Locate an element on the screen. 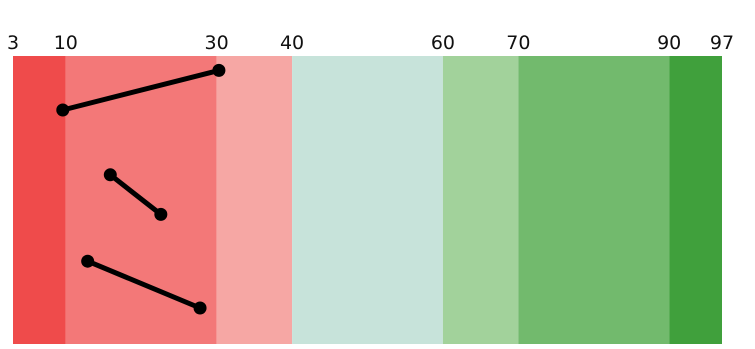 The image size is (755, 349). x-tick-label: 40 is located at coordinates (292, 43).